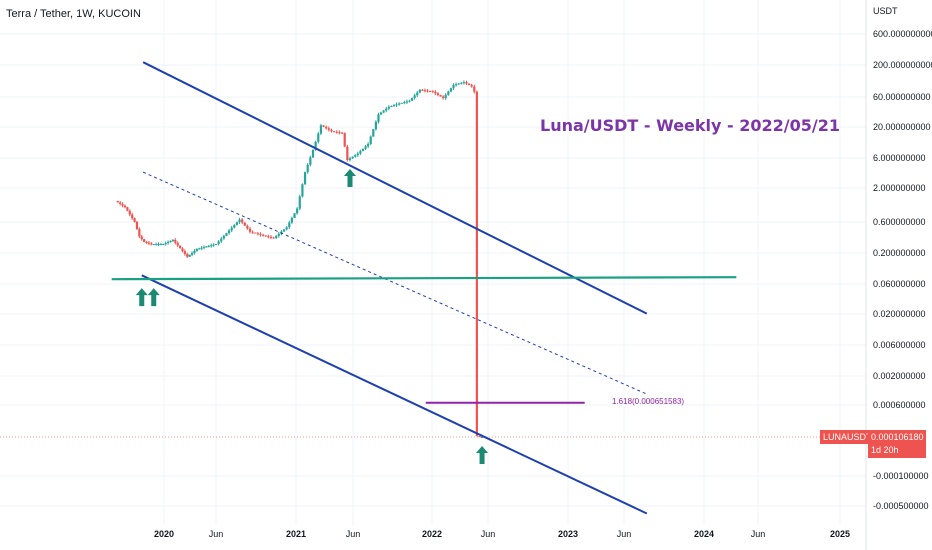 Image resolution: width=932 pixels, height=550 pixels. I want to click on x-tick-label: 2022, so click(432, 534).